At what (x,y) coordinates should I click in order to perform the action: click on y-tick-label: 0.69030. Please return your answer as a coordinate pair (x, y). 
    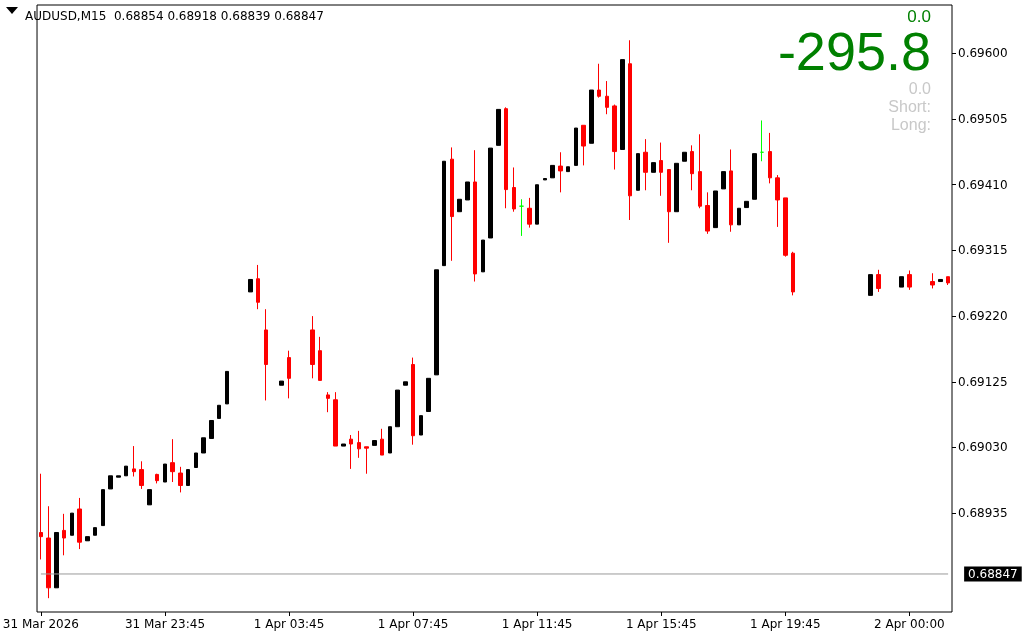
    Looking at the image, I should click on (983, 447).